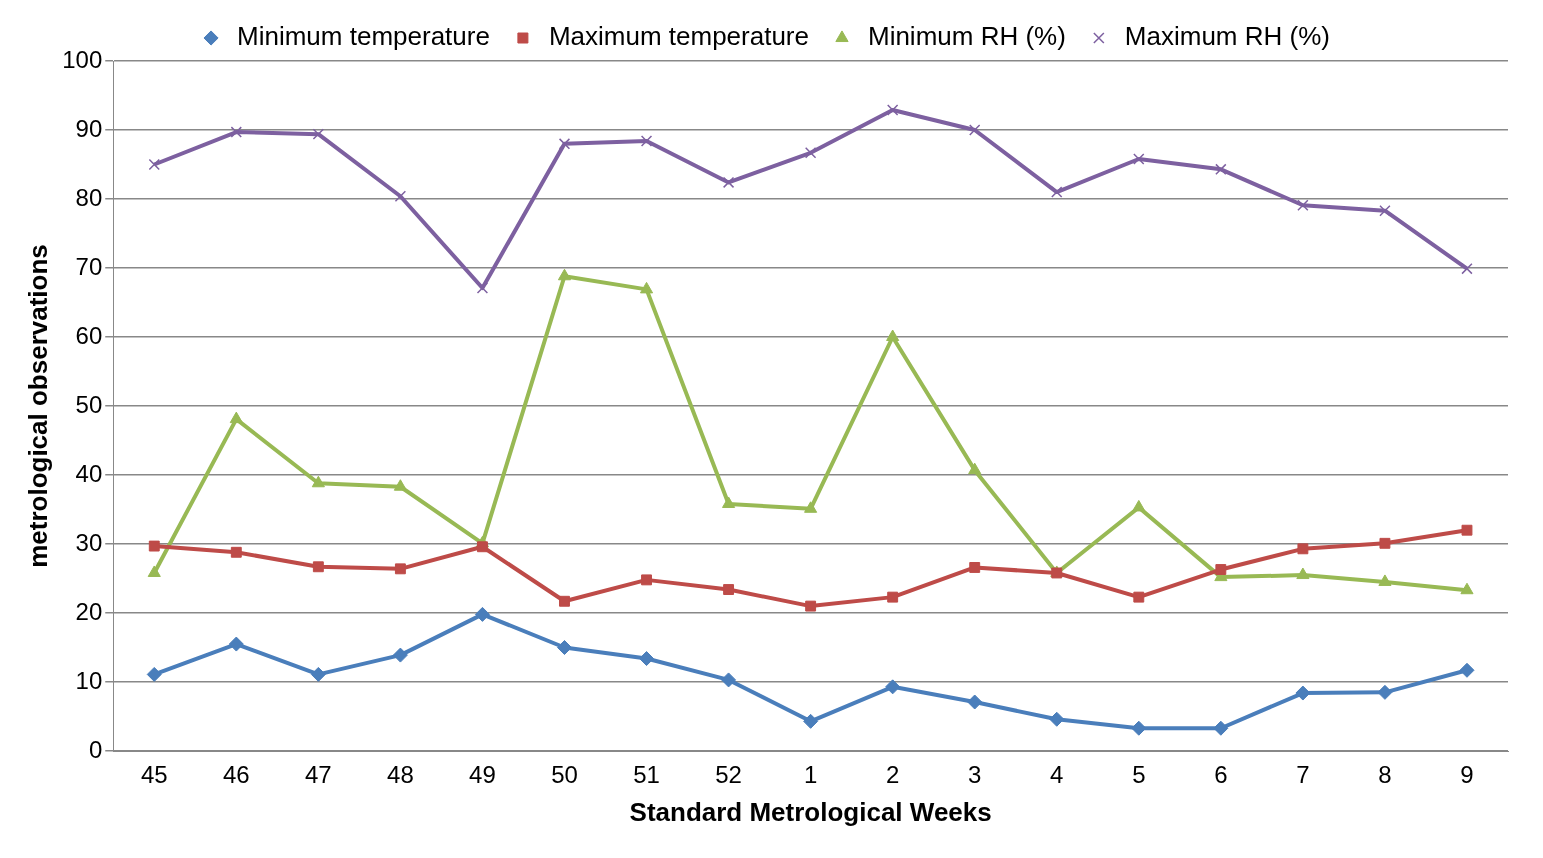 This screenshot has width=1543, height=858. What do you see at coordinates (966, 36) in the screenshot?
I see `legend-label: Minimum RH (%)` at bounding box center [966, 36].